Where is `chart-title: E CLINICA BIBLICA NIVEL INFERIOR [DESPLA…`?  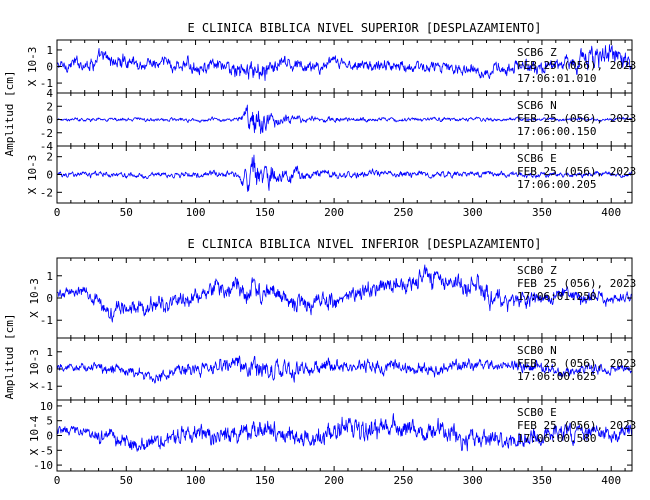
chart-title: E CLINICA BIBLICA NIVEL INFERIOR [DESPLA… is located at coordinates (364, 244).